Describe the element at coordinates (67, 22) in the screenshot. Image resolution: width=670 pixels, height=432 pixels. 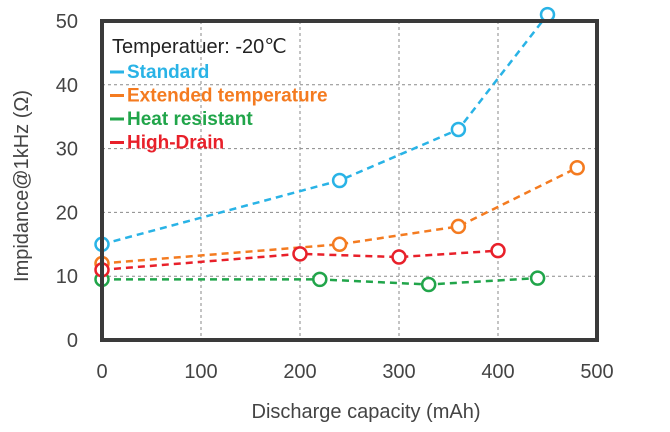
I see `y-tick-label: 50` at that location.